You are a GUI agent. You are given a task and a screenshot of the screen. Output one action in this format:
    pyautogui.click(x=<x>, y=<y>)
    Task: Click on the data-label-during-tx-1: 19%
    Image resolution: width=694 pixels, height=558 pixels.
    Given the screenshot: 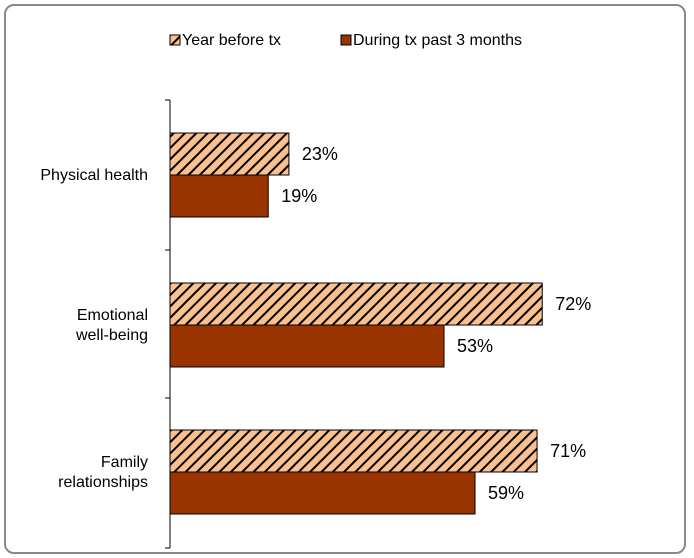 What is the action you would take?
    pyautogui.click(x=299, y=196)
    